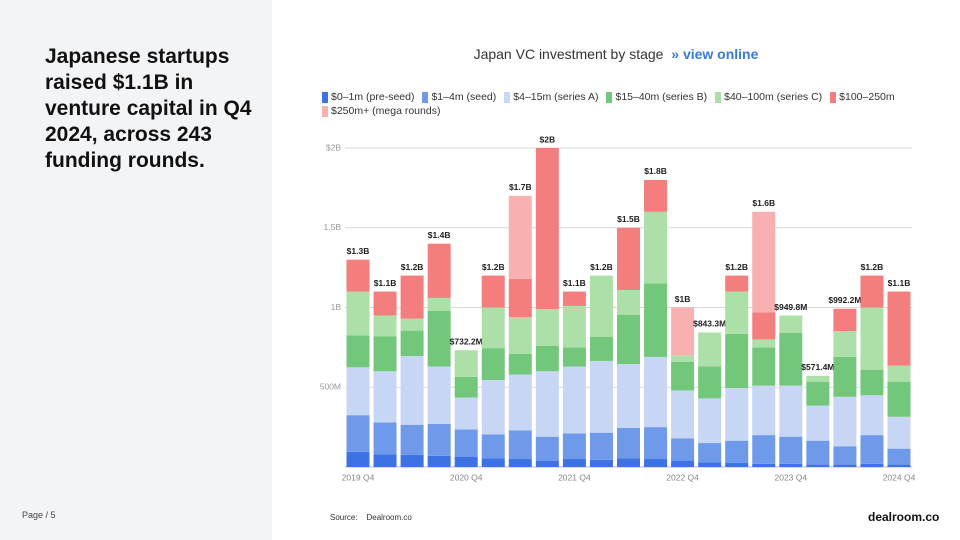 The image size is (960, 540). What do you see at coordinates (574, 477) in the screenshot?
I see `x-tick-label: 2021 Q4` at bounding box center [574, 477].